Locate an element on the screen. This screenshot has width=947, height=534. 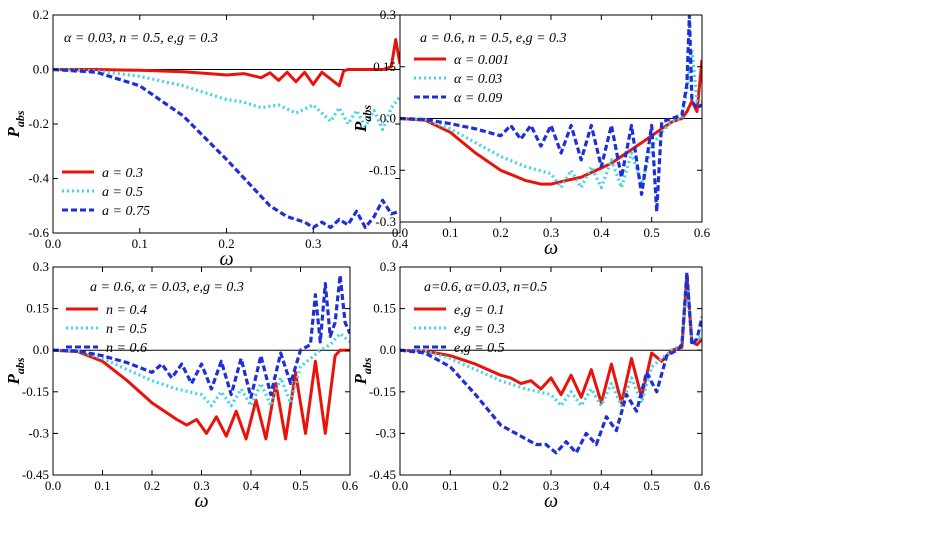
legend-label-2: e,g = 0.3 is located at coordinates (479, 329).